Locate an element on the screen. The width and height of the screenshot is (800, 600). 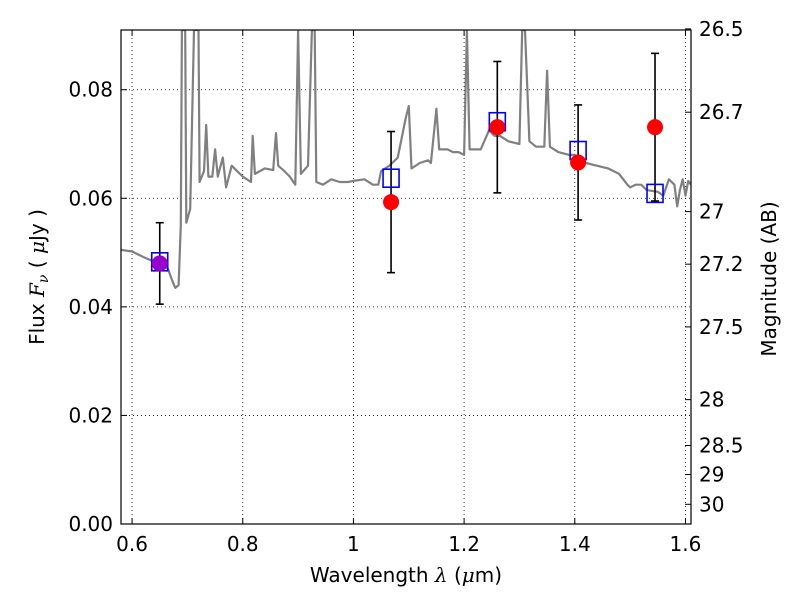
x-tick-label: 1.4 is located at coordinates (575, 544).